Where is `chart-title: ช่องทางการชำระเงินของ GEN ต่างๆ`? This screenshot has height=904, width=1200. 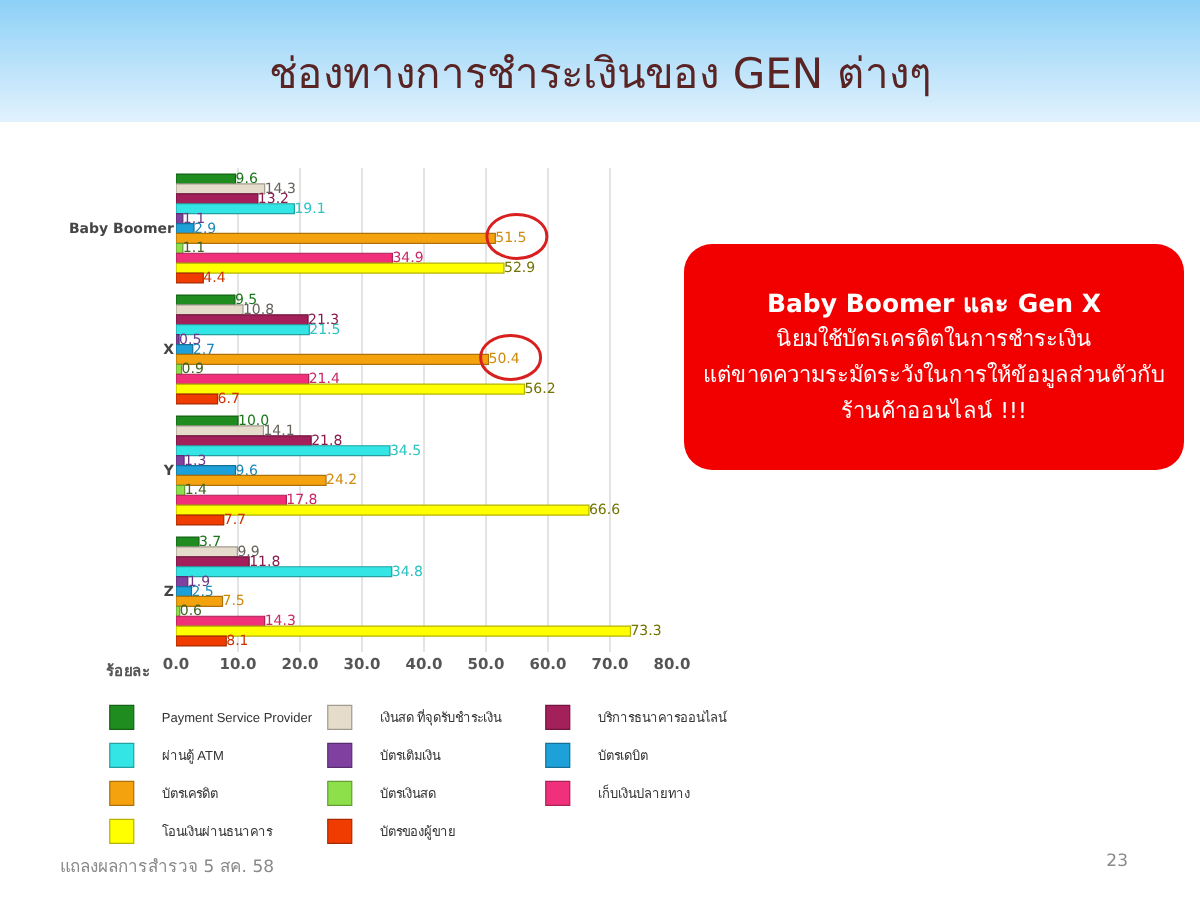
chart-title: ช่องทางการชำระเงินของ GEN ต่างๆ is located at coordinates (600, 75).